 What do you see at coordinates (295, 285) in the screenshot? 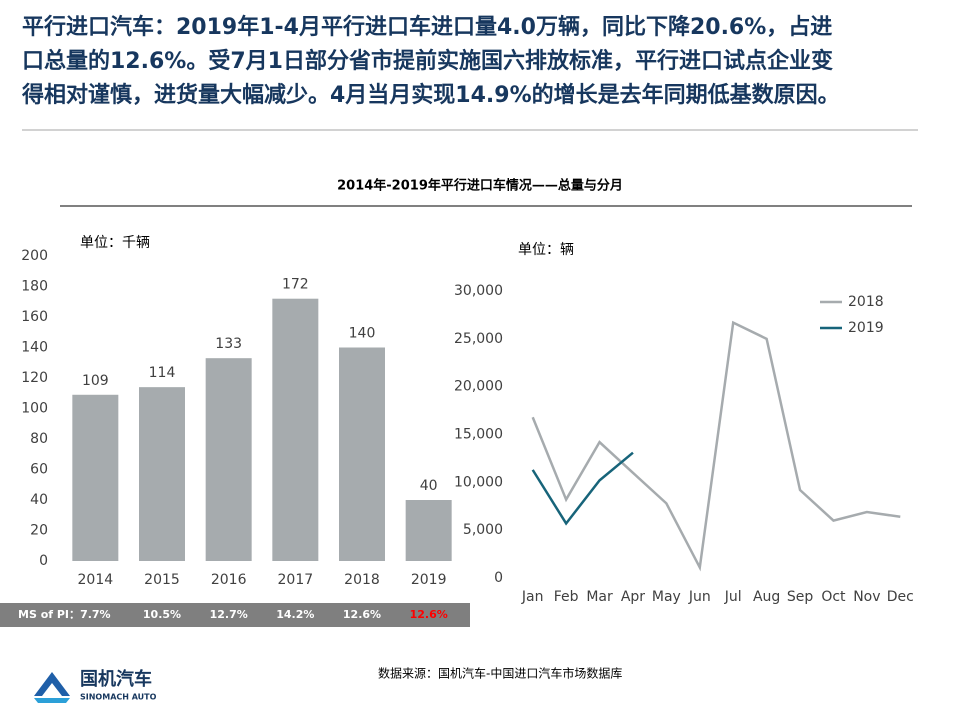
I see `value-label: 172` at bounding box center [295, 285].